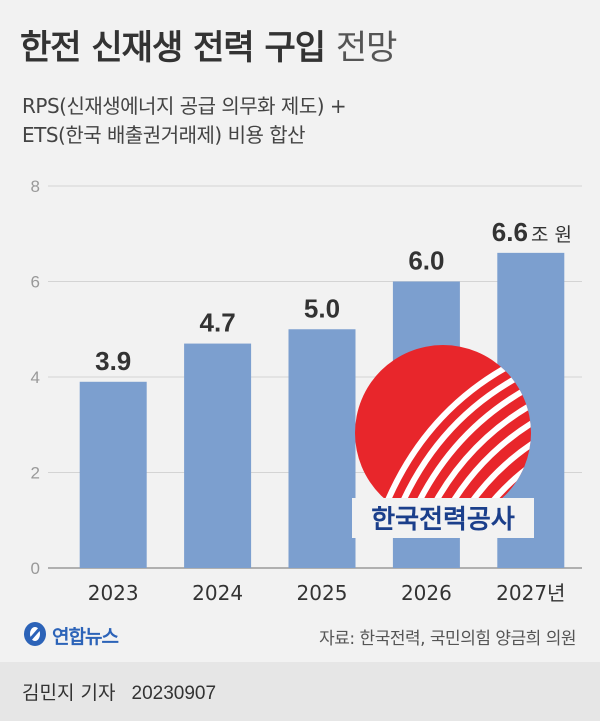 The height and width of the screenshot is (721, 600). What do you see at coordinates (35, 377) in the screenshot?
I see `y-tick-label: 4` at bounding box center [35, 377].